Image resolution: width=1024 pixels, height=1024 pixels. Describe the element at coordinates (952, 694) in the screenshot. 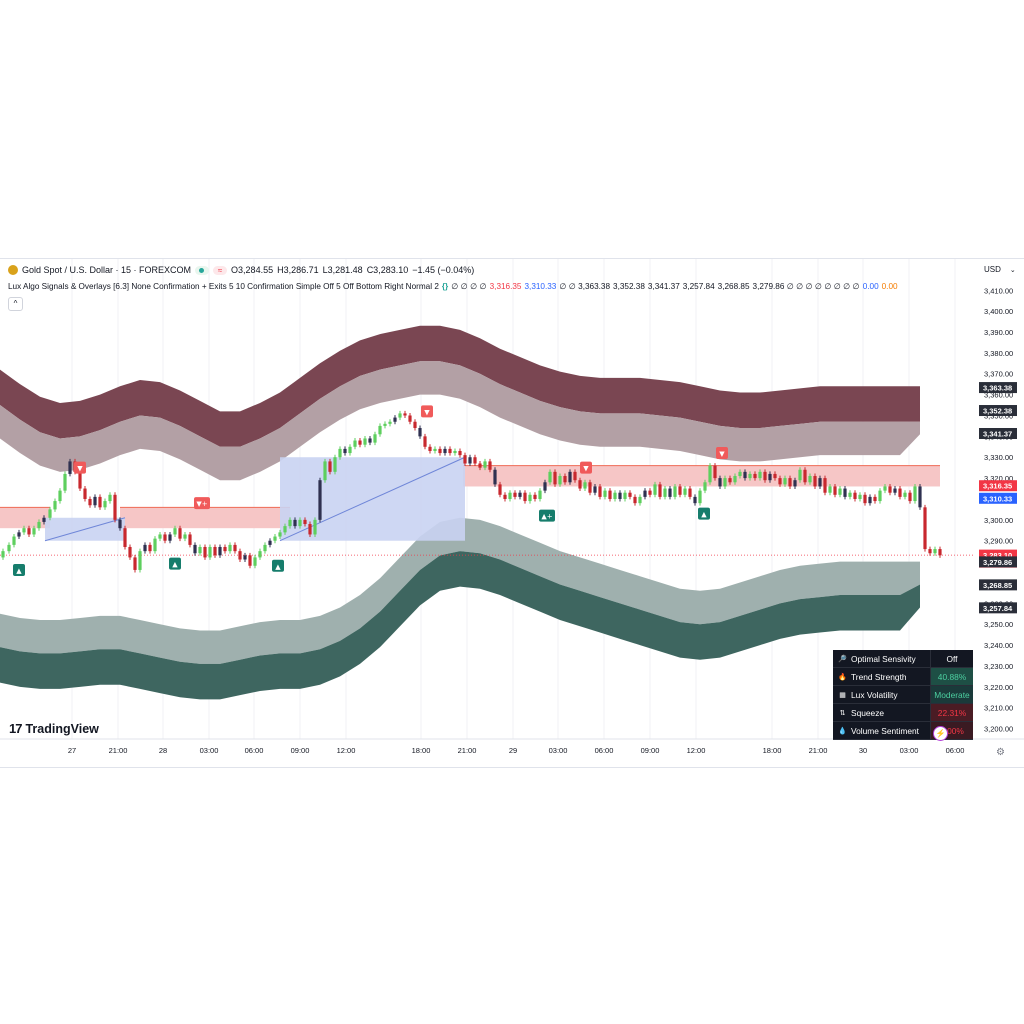

I see `dashboard-value: Moderate` at that location.